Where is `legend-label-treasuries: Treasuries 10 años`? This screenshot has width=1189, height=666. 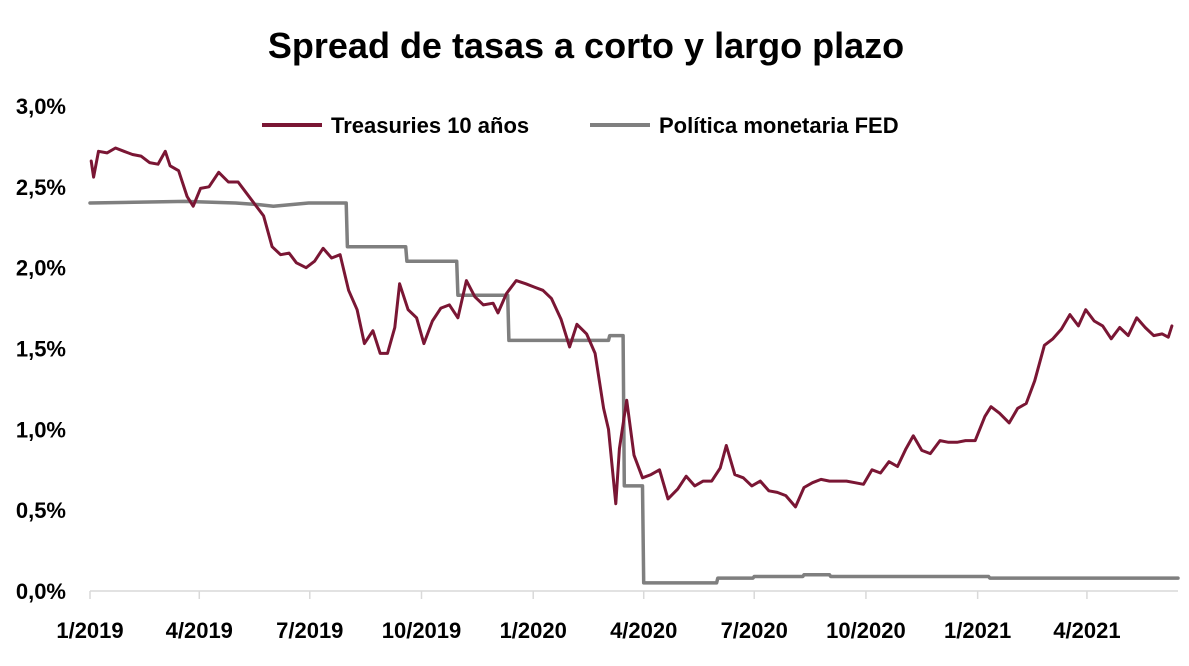
legend-label-treasuries: Treasuries 10 años is located at coordinates (430, 125).